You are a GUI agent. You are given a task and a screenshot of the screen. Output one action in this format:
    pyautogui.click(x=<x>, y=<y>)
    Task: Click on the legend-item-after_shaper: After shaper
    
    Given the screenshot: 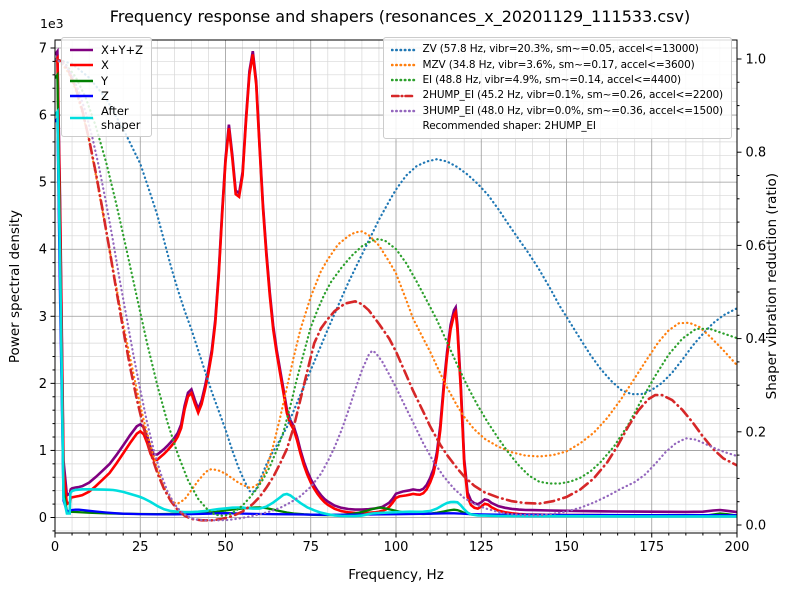 What is the action you would take?
    pyautogui.click(x=106, y=118)
    